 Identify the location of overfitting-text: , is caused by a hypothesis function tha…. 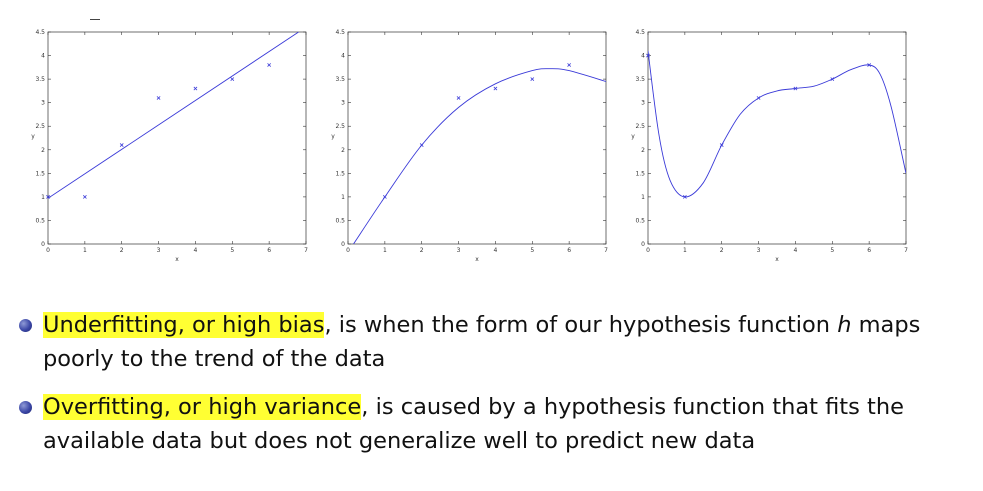
(473, 424).